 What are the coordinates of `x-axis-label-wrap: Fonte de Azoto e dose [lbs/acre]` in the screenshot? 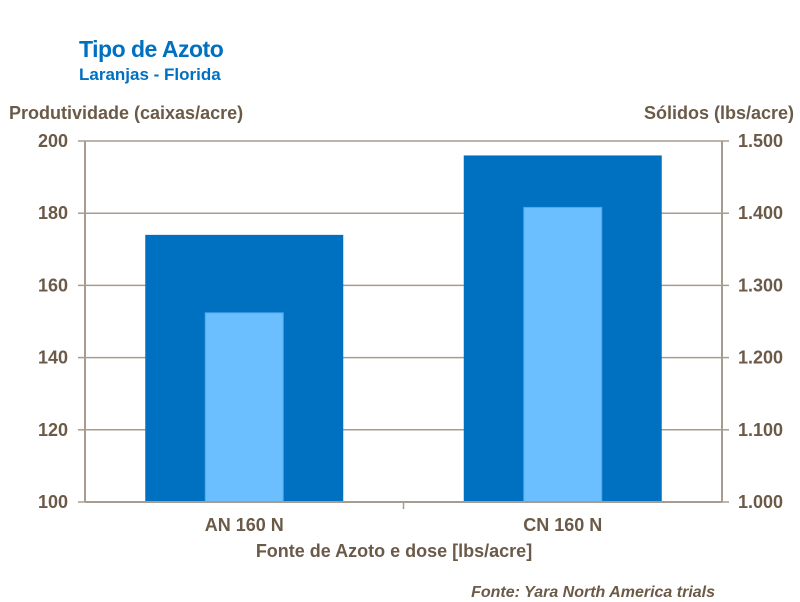 It's located at (400, 551).